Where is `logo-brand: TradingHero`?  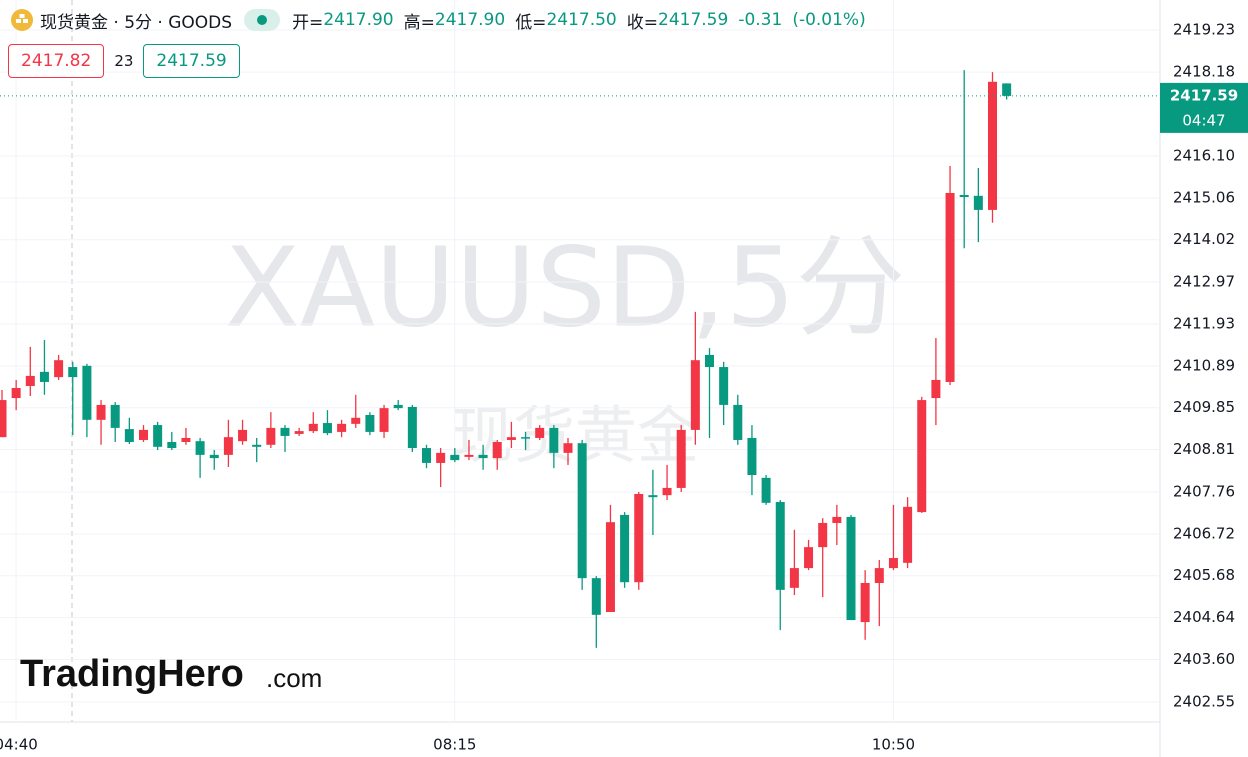
logo-brand: TradingHero is located at coordinates (132, 674).